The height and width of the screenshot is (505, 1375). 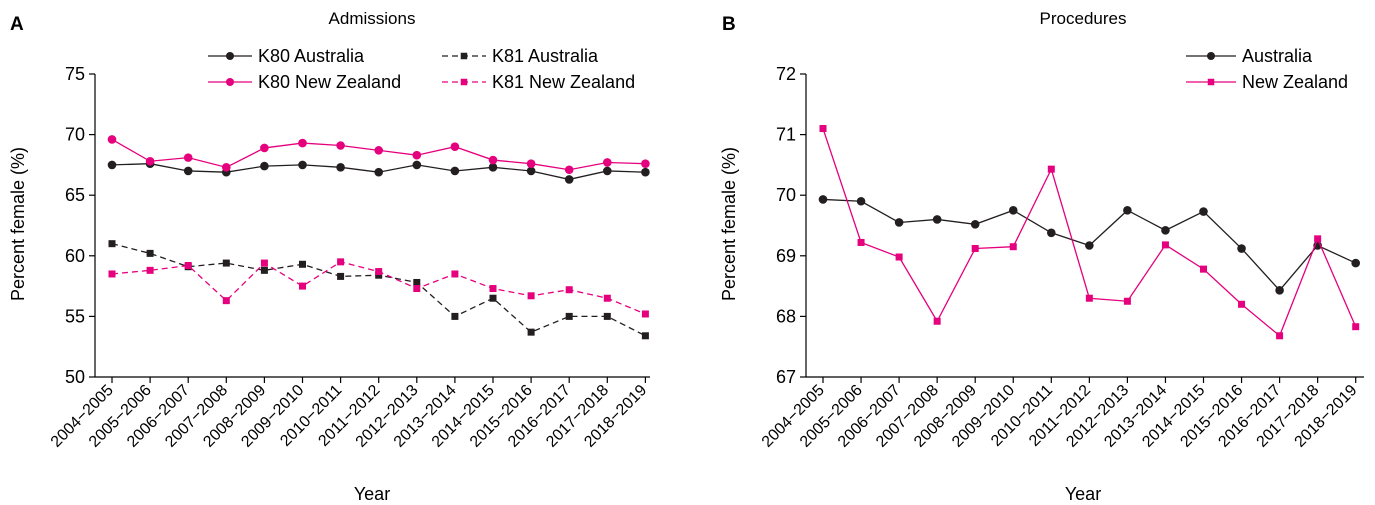 I want to click on legend-label-k81-australia: K81 Australia, so click(x=545, y=56).